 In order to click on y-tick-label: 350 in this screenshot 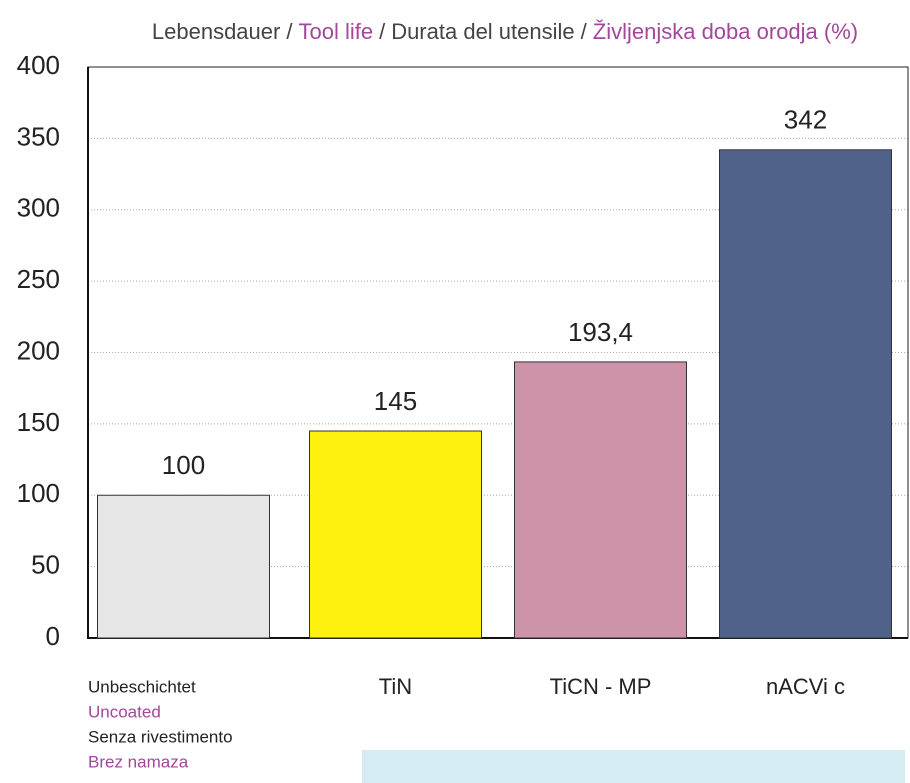, I will do `click(38, 136)`.